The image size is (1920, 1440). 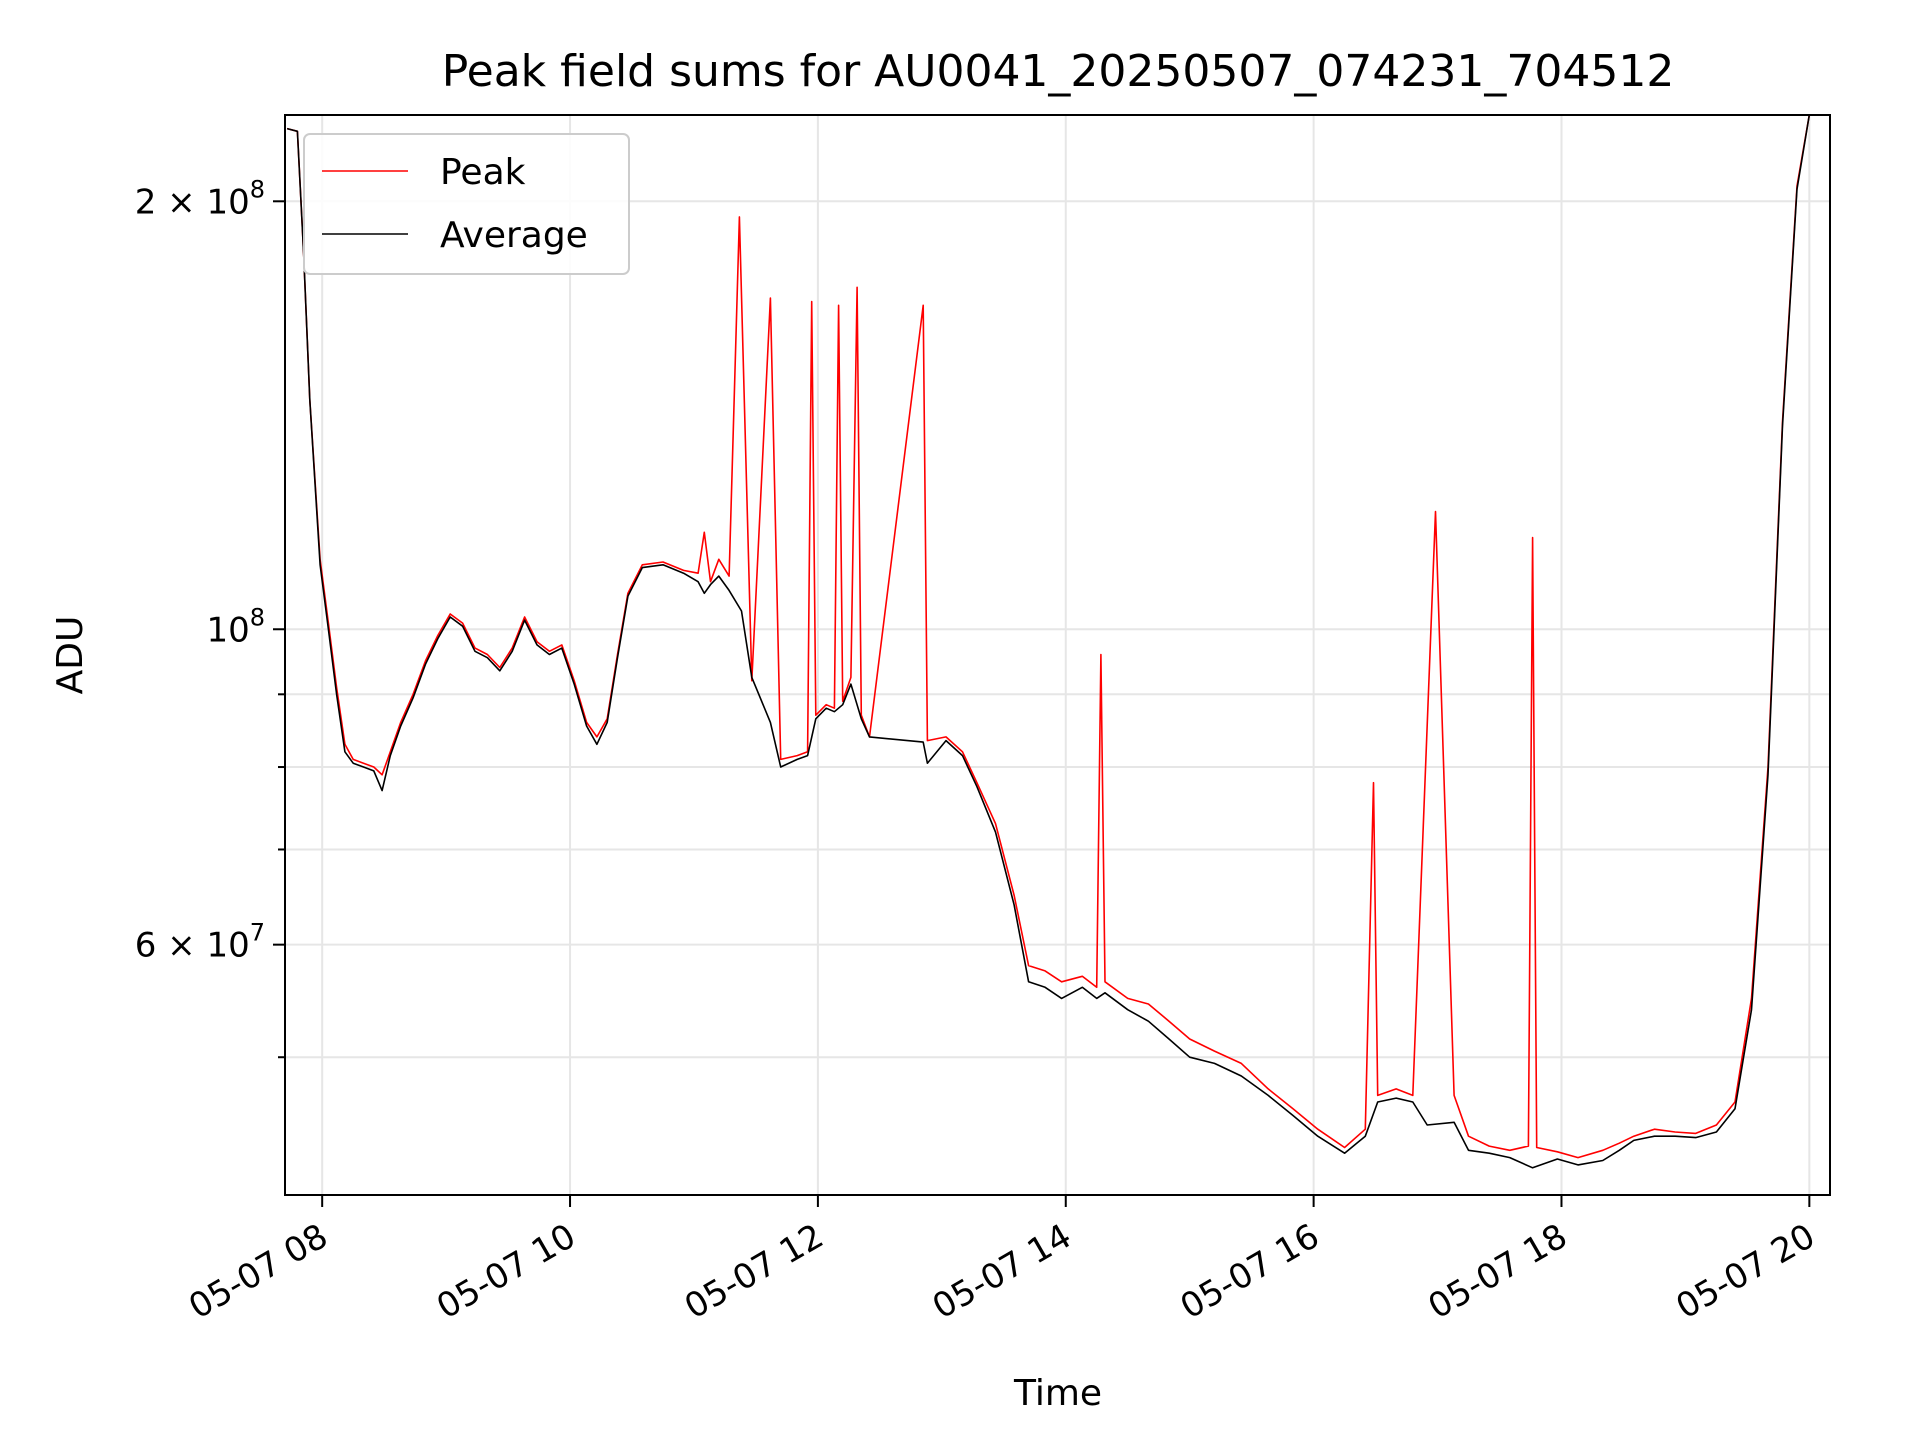 I want to click on y-tick-label: 108, so click(x=235, y=626).